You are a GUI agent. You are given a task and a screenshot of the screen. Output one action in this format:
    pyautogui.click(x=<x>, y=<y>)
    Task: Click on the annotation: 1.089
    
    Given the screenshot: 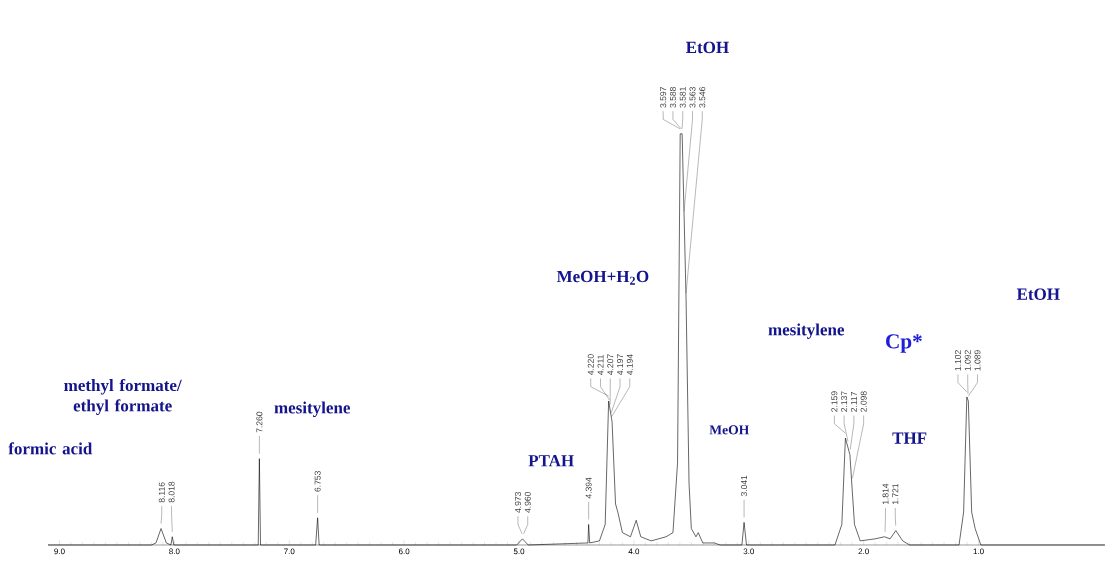 What is the action you would take?
    pyautogui.click(x=977, y=360)
    